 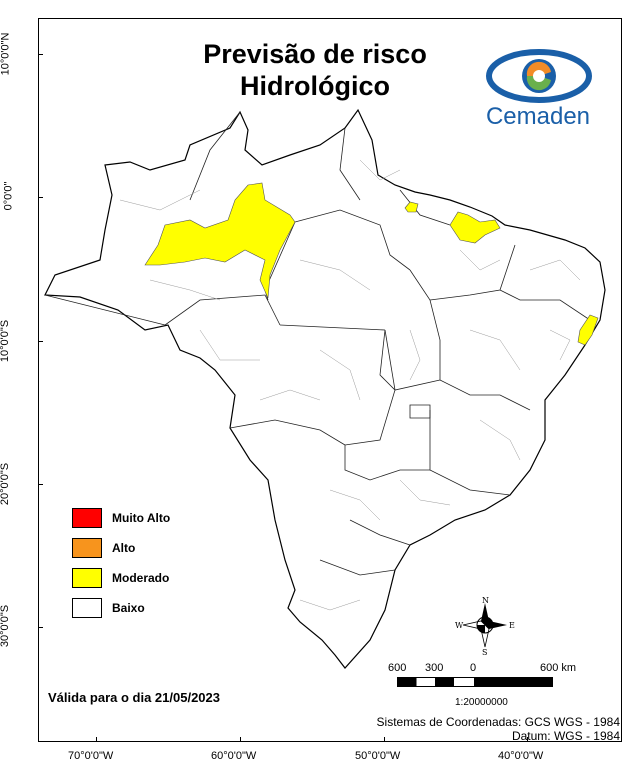 What do you see at coordinates (91, 756) in the screenshot?
I see `lon-label-70w: 70°0'0"W` at bounding box center [91, 756].